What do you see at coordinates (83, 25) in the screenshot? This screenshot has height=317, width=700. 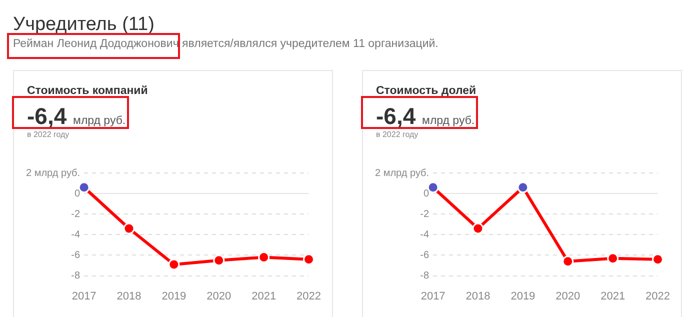 I see `text: Учредитель (11)` at bounding box center [83, 25].